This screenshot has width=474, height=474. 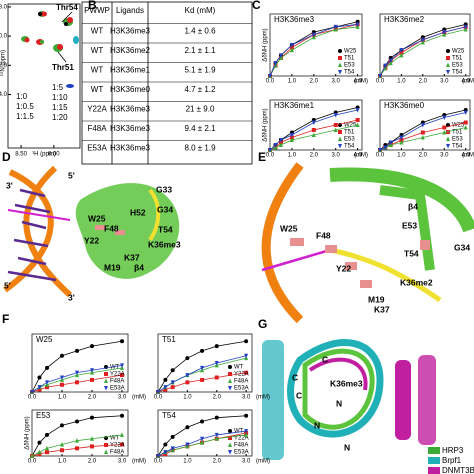 I want to click on structure-d, so click(x=91, y=231).